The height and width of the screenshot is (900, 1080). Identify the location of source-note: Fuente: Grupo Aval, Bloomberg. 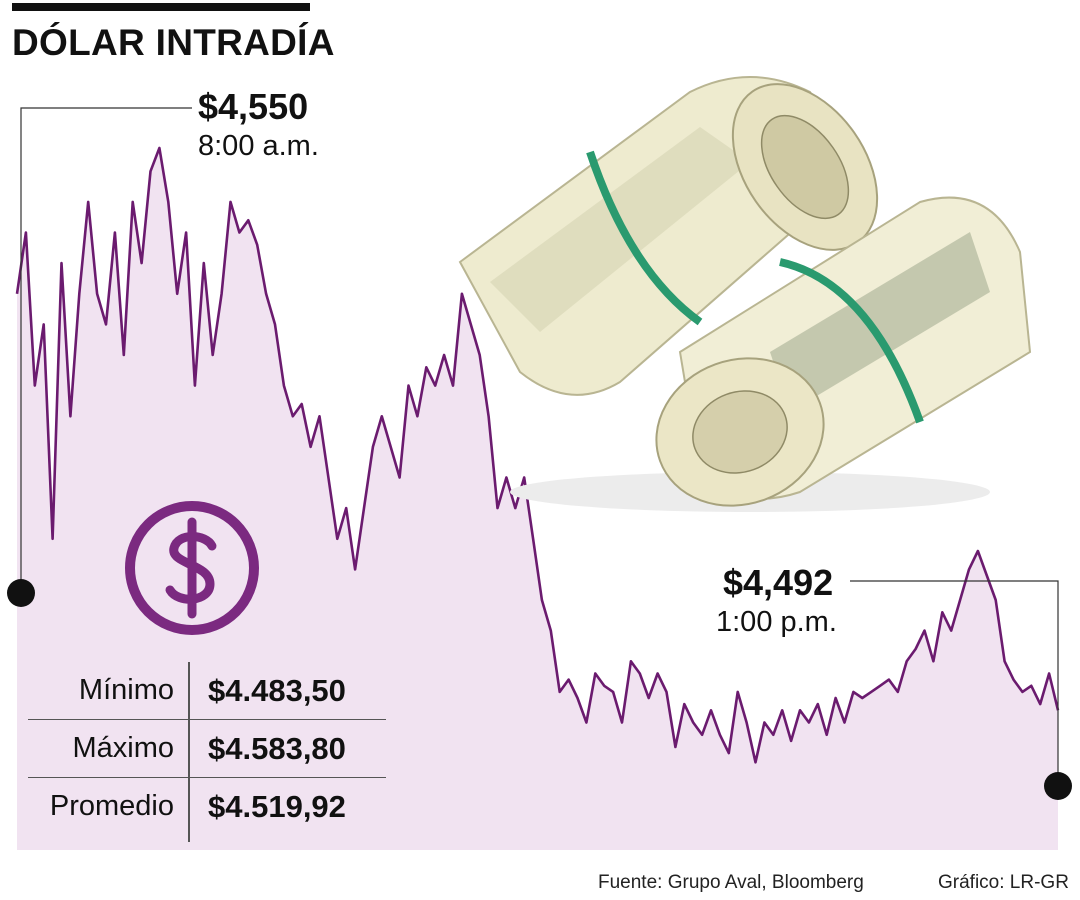
(731, 882).